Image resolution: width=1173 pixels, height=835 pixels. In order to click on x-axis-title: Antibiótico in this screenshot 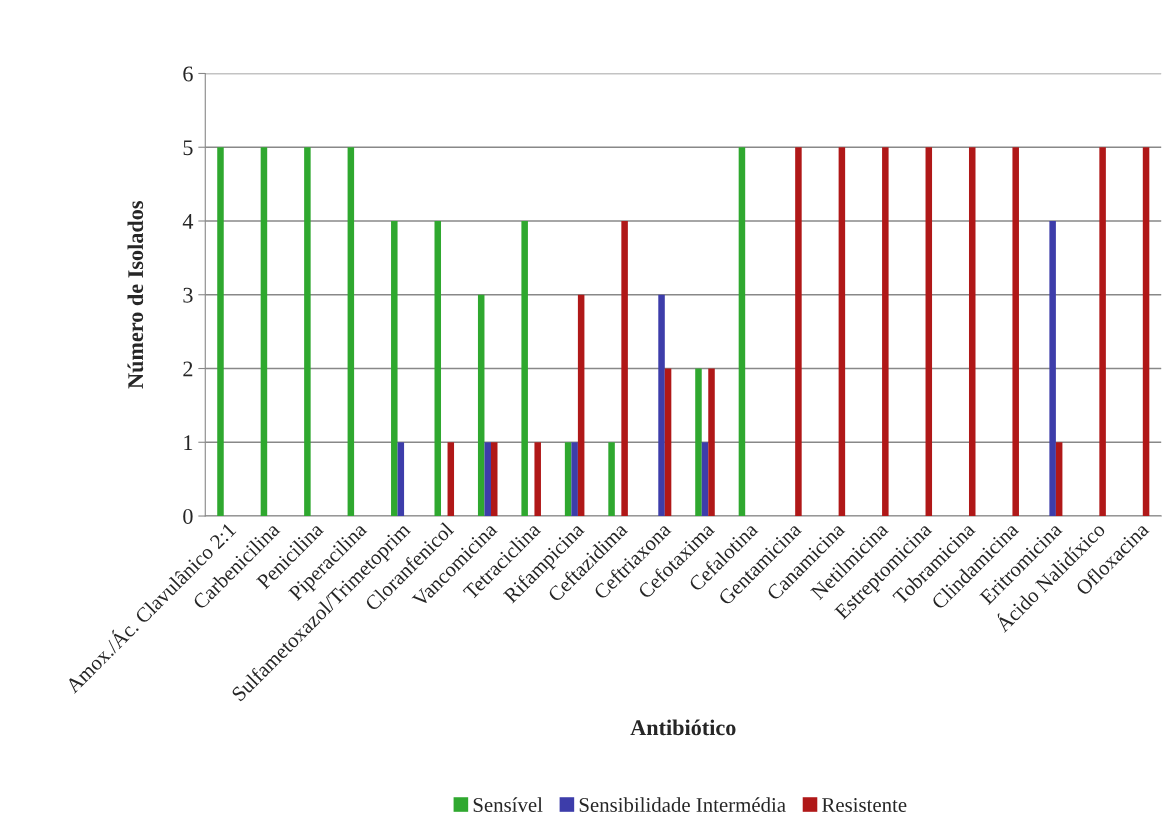, I will do `click(683, 727)`.